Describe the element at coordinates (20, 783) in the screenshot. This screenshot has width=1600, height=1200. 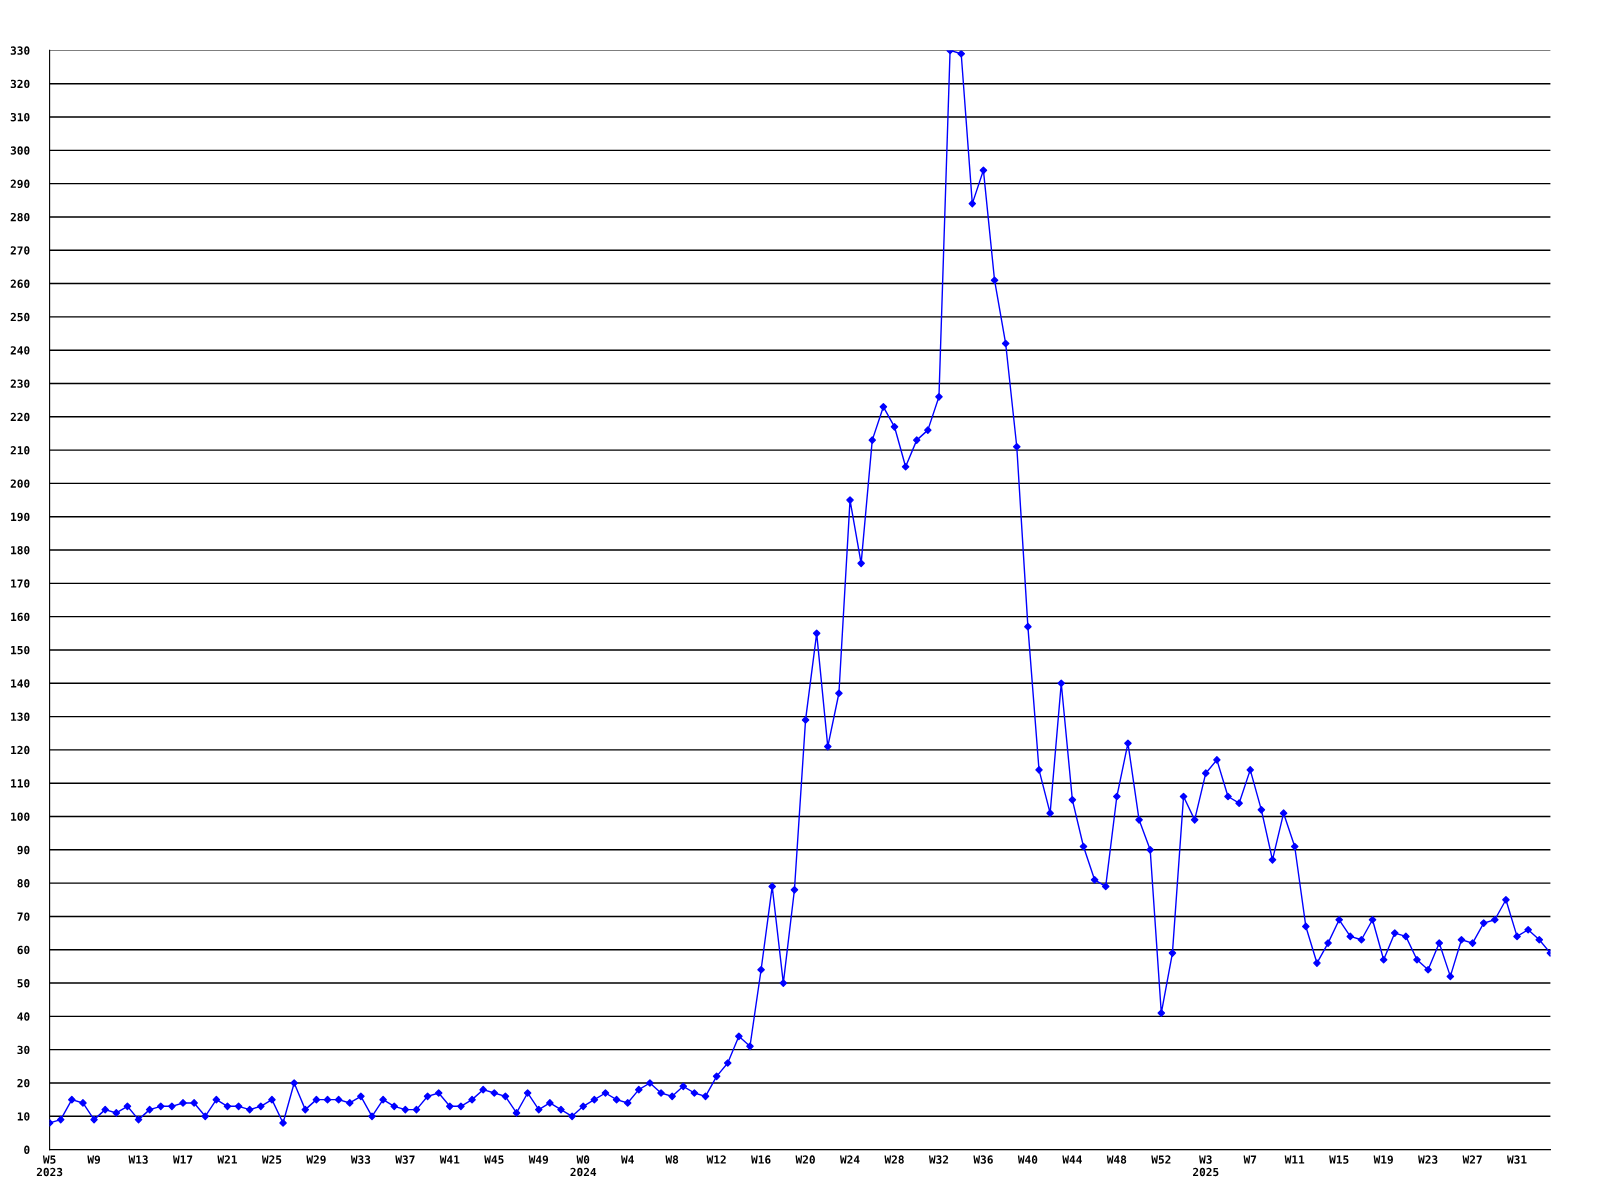
I see `y-tick-label: 110` at that location.